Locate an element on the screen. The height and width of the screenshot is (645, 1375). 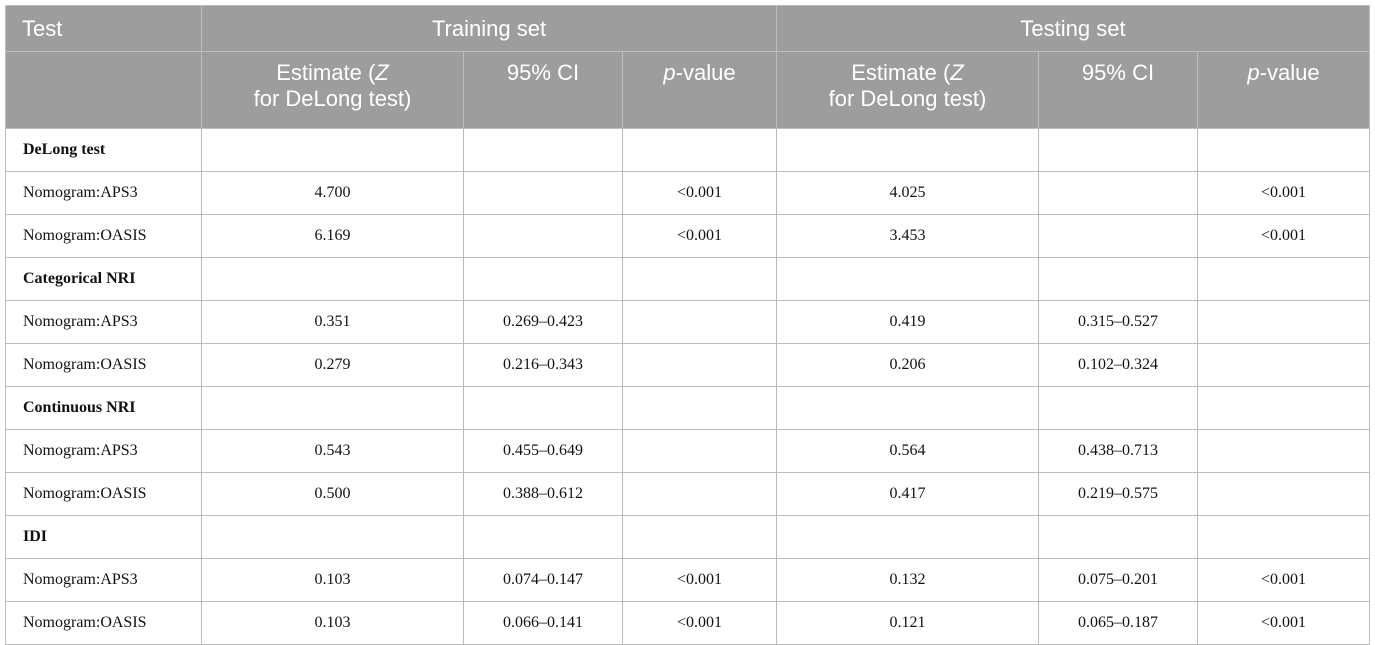
cell-training-ci: 0.455–0.649 is located at coordinates (543, 451).